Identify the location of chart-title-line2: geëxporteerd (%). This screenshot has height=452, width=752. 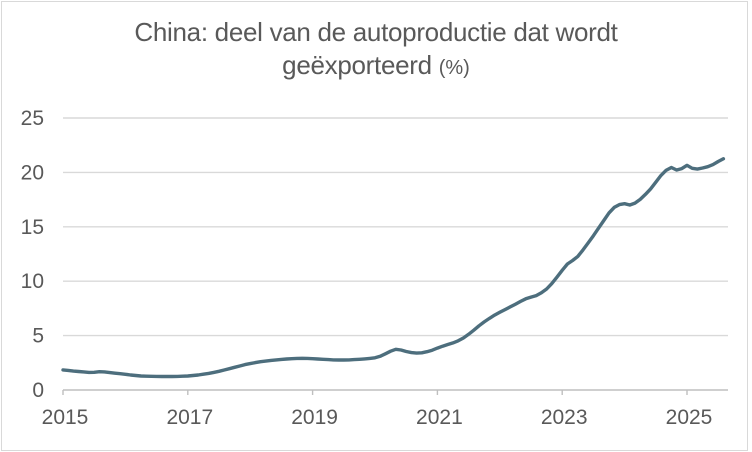
(376, 65).